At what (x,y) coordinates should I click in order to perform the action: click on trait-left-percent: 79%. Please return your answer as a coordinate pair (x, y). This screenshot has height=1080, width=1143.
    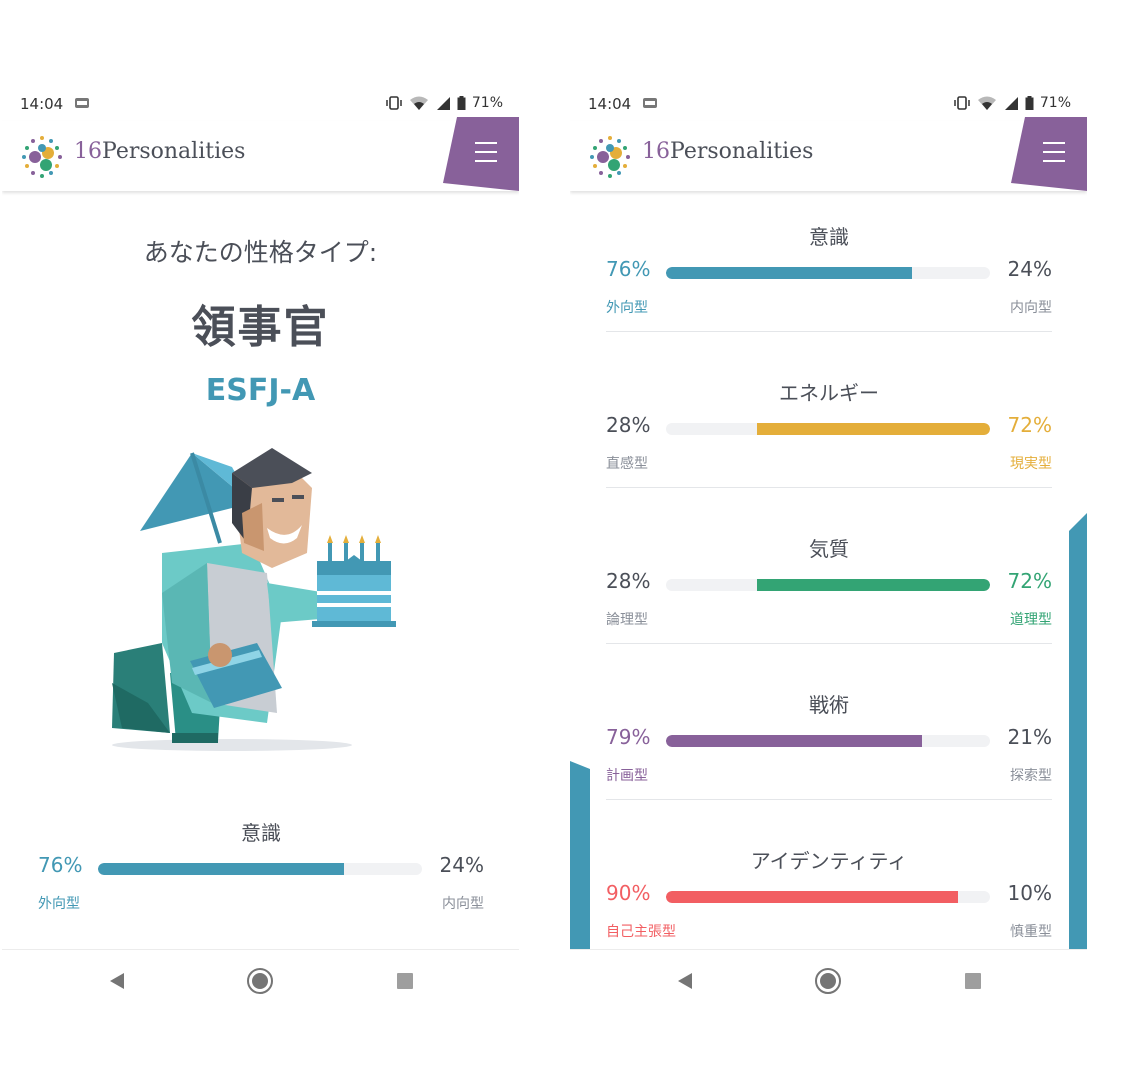
    Looking at the image, I should click on (628, 737).